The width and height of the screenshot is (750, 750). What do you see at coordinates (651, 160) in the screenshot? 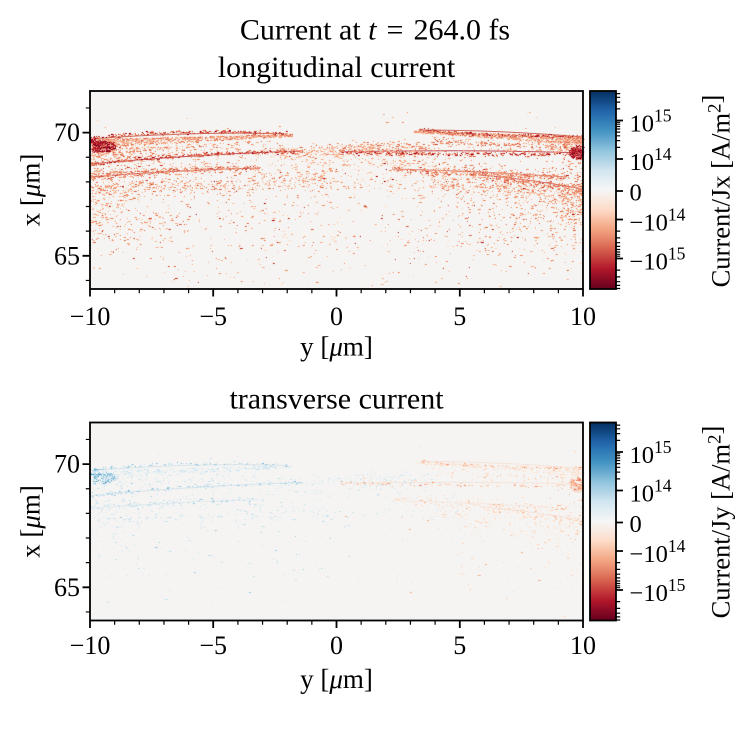
I see `svg-text: 1014` at bounding box center [651, 160].